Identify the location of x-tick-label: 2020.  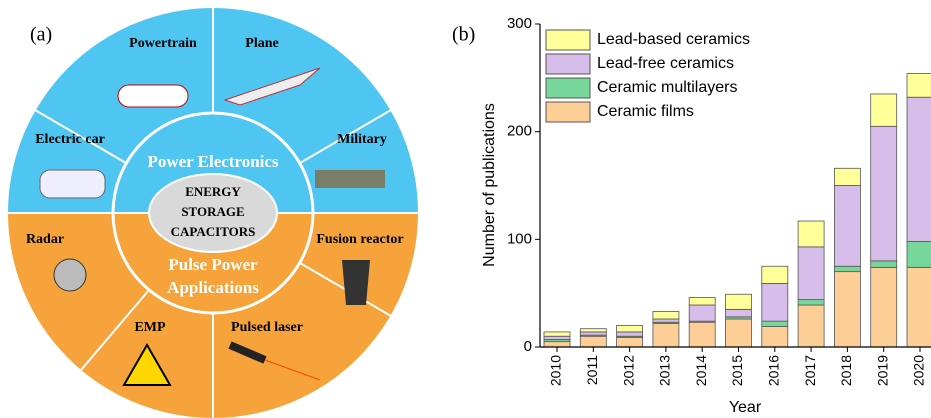
(919, 370).